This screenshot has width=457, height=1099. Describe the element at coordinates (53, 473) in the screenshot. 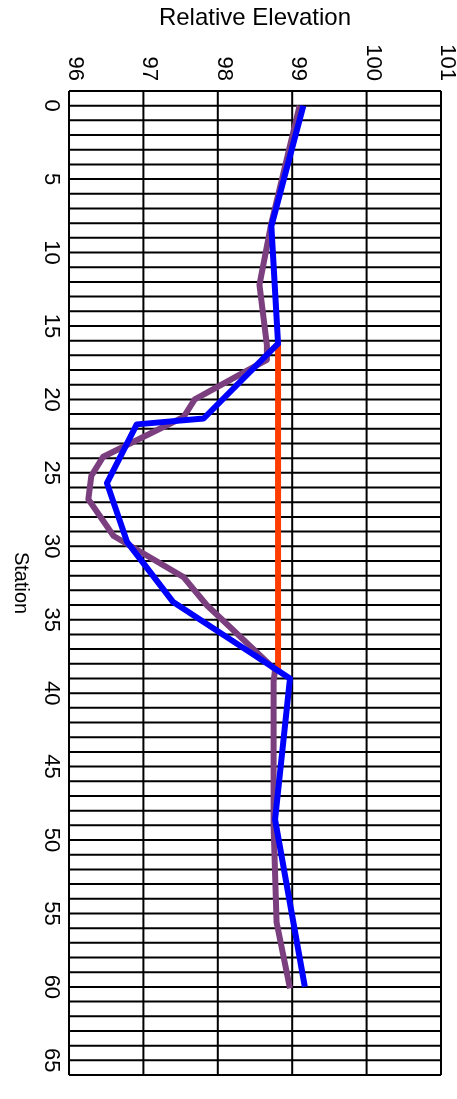

I see `y-tick-label: 25` at that location.